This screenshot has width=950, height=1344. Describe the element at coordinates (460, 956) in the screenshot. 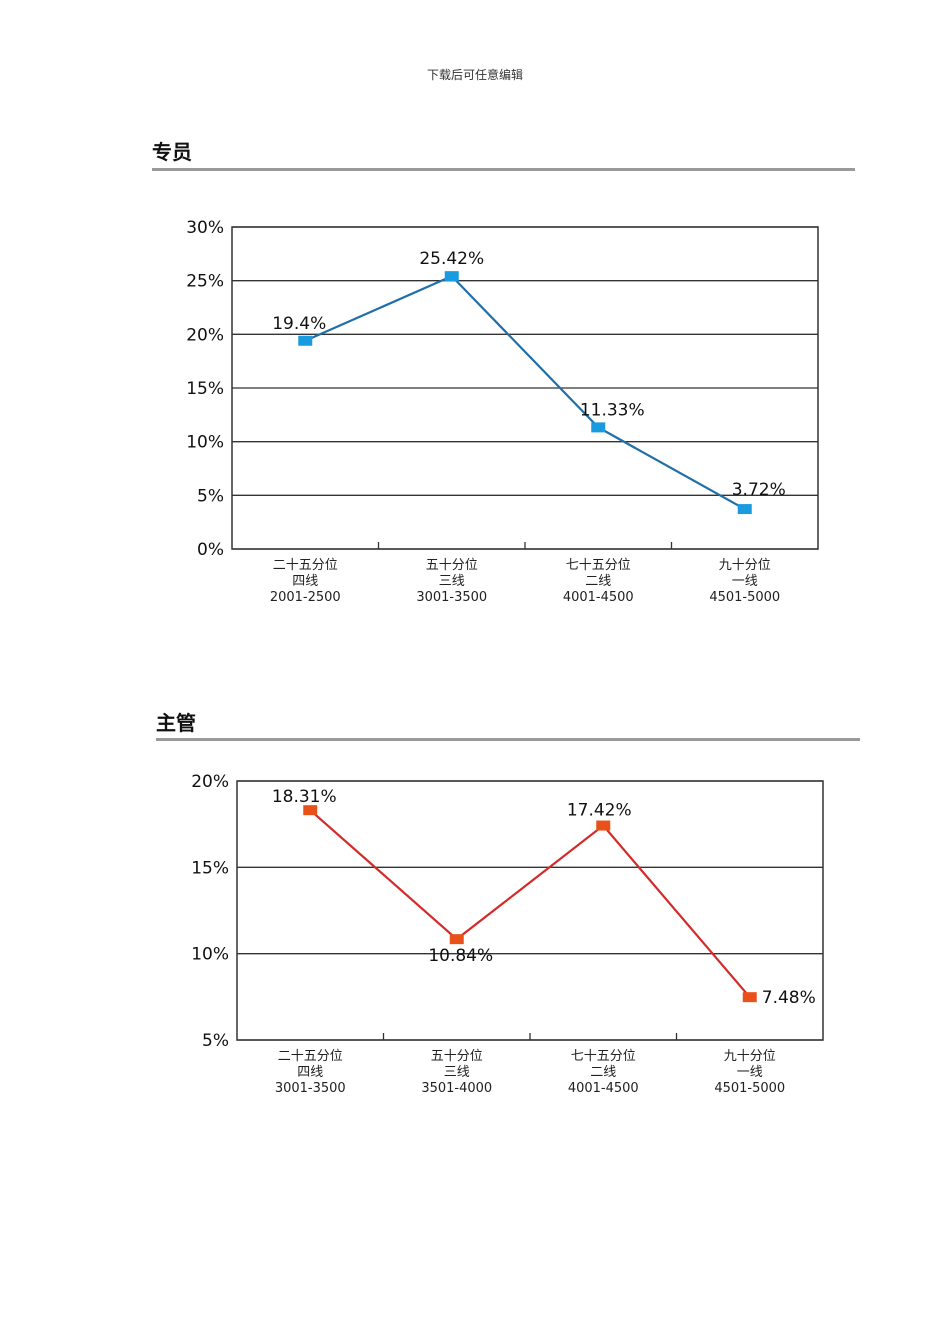

I see `data-label: 10.84%` at that location.